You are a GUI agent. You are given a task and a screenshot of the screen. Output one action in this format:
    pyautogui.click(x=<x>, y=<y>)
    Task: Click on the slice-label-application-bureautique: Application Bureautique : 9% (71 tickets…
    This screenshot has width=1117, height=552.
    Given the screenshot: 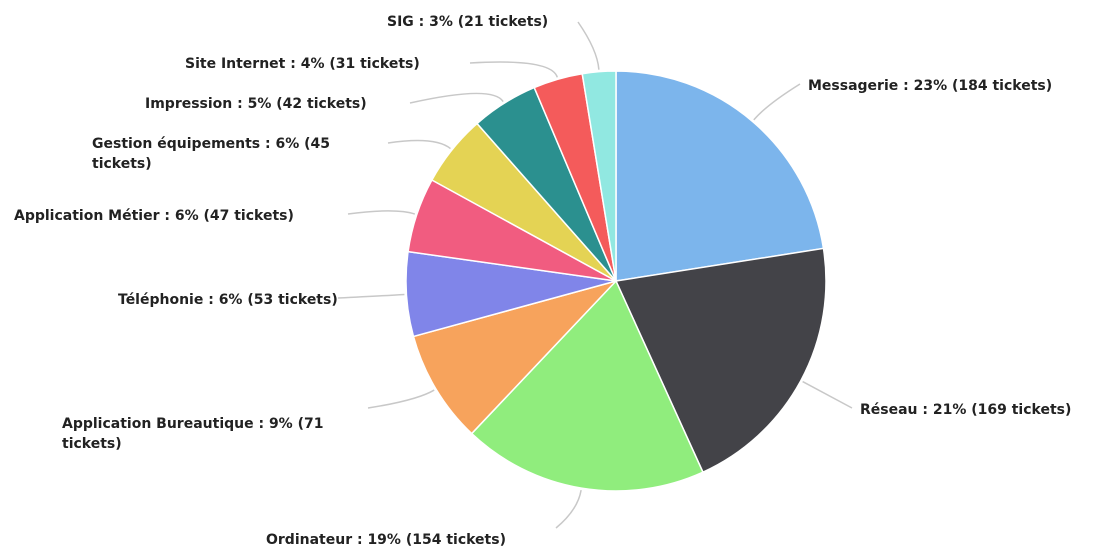 What is the action you would take?
    pyautogui.click(x=195, y=434)
    